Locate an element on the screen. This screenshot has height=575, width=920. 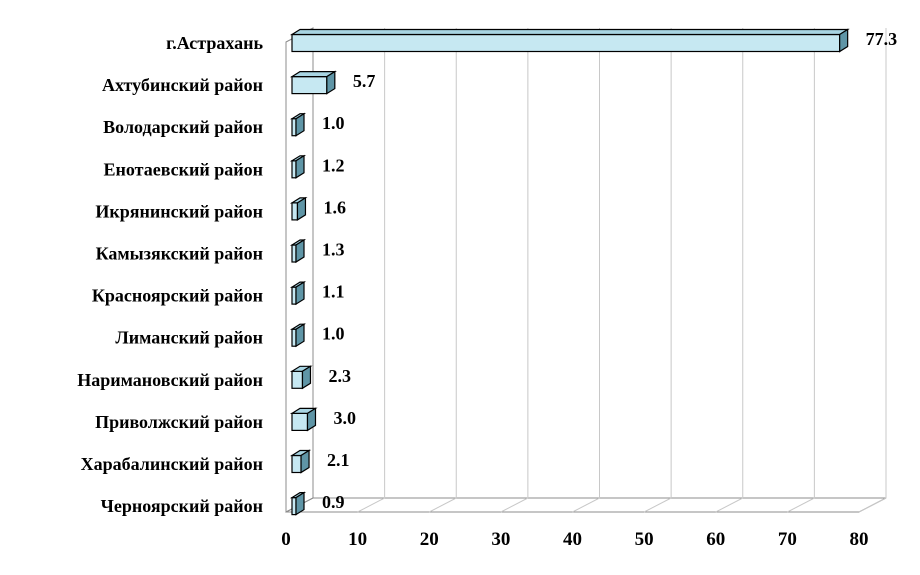
data-label: 1.3 is located at coordinates (333, 250).